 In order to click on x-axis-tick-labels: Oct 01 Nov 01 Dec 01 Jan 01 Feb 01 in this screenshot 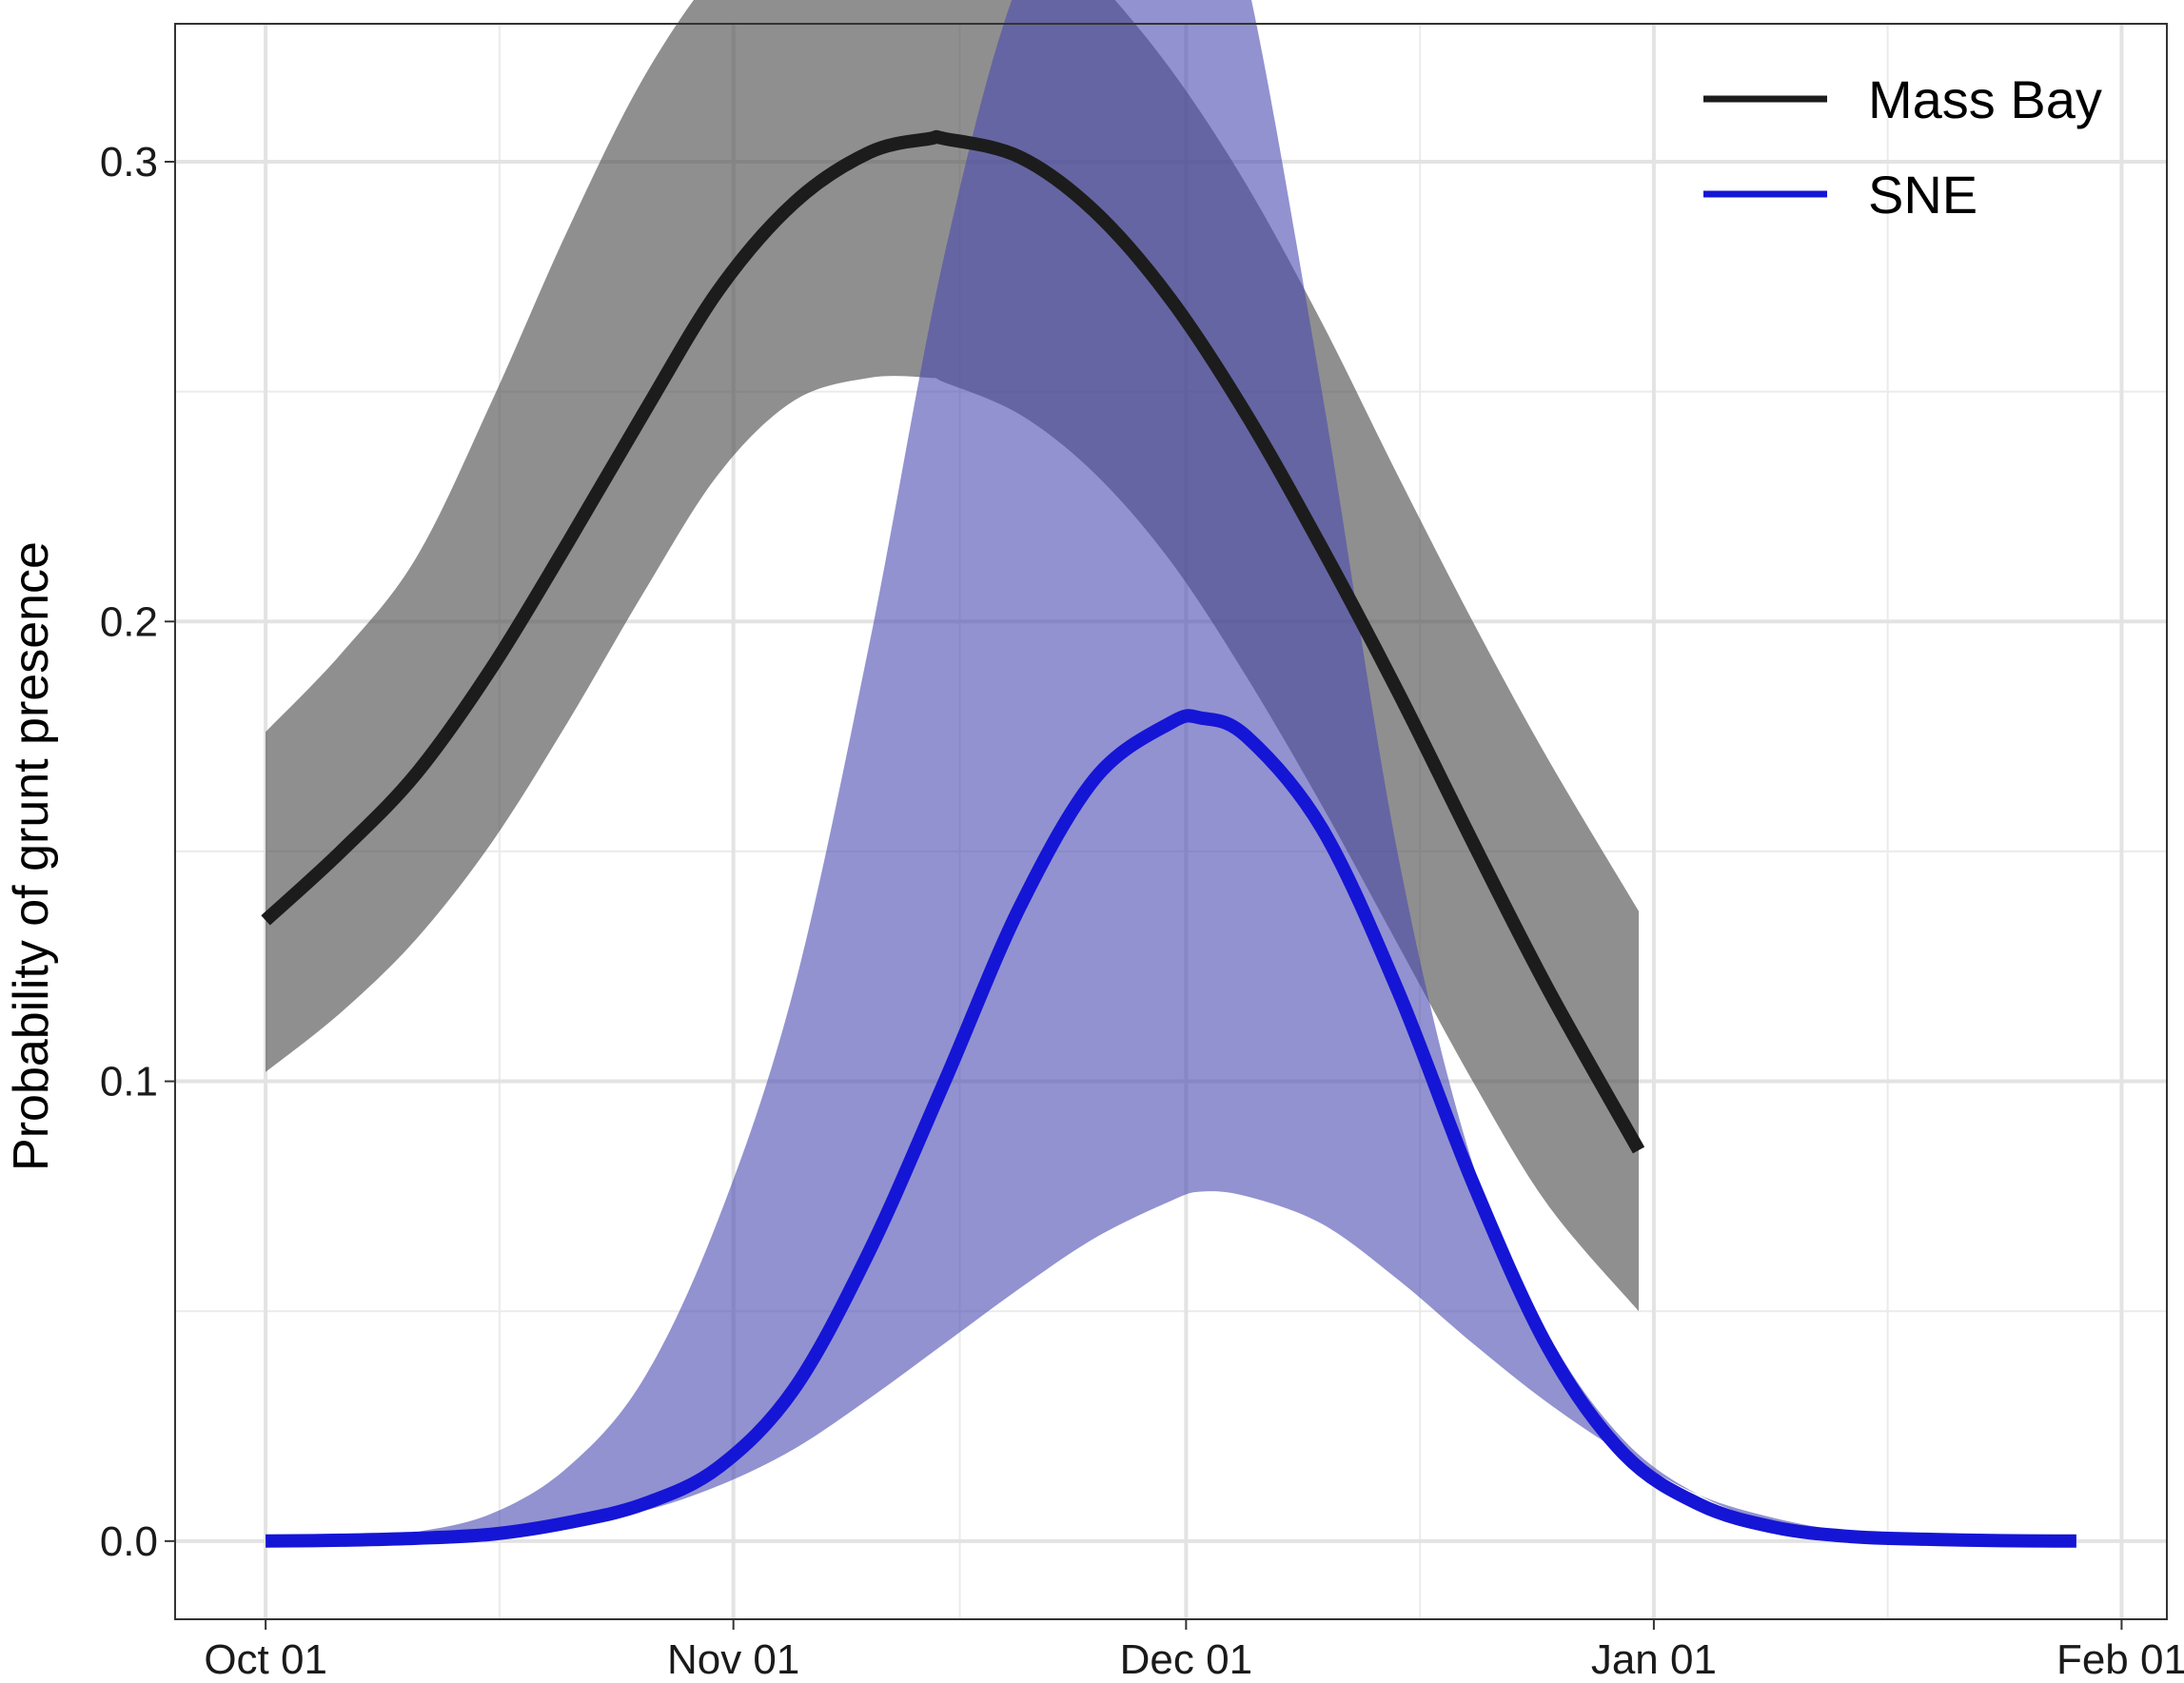, I will do `click(1194, 1659)`.